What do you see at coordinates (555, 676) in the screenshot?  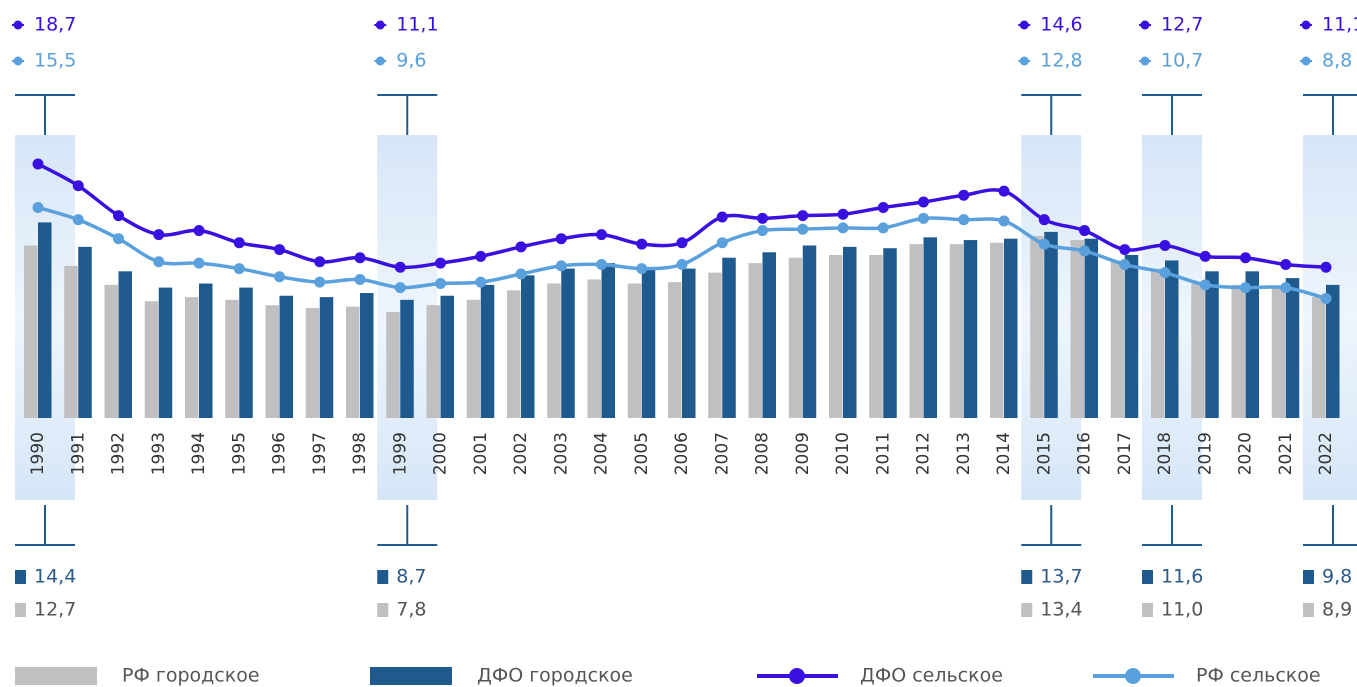 I see `legend-label: ДФО городское` at bounding box center [555, 676].